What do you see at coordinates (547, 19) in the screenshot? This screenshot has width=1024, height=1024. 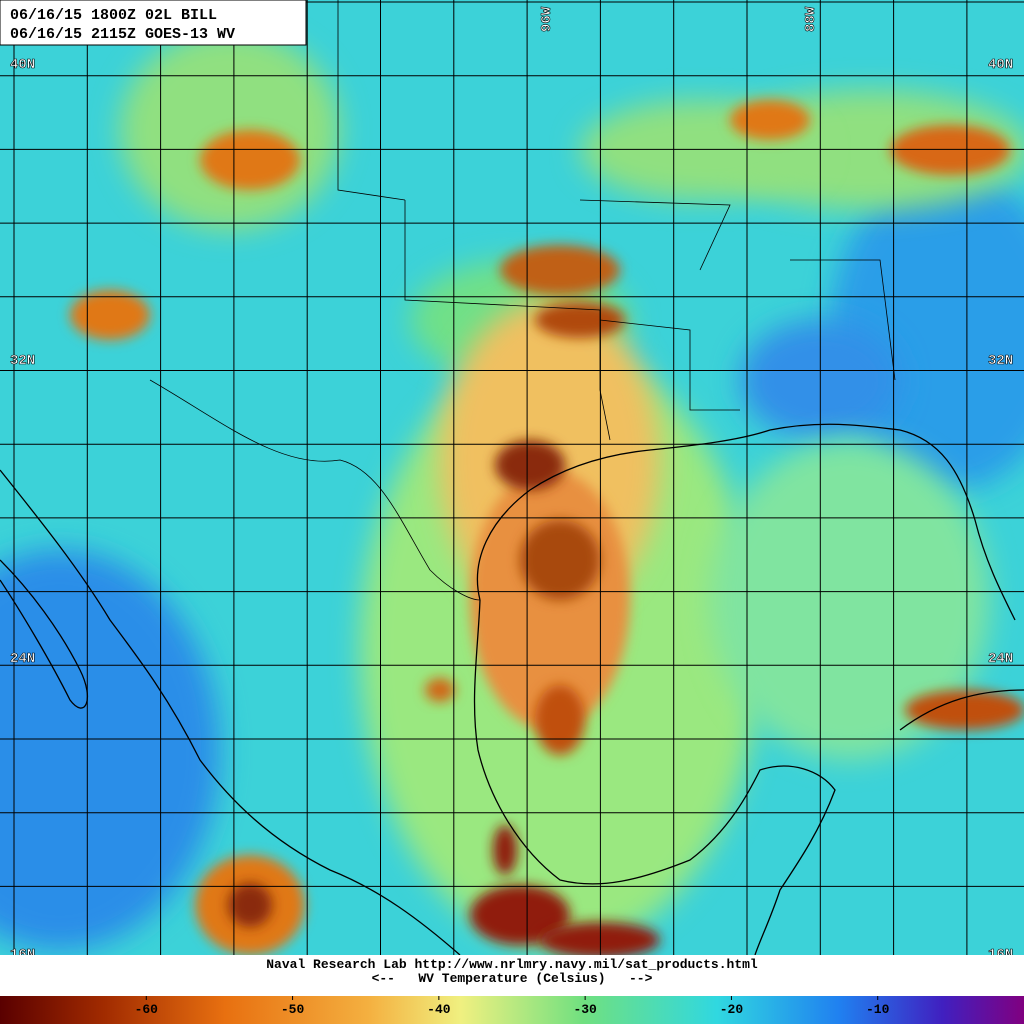 I see `lon-label: 96W` at bounding box center [547, 19].